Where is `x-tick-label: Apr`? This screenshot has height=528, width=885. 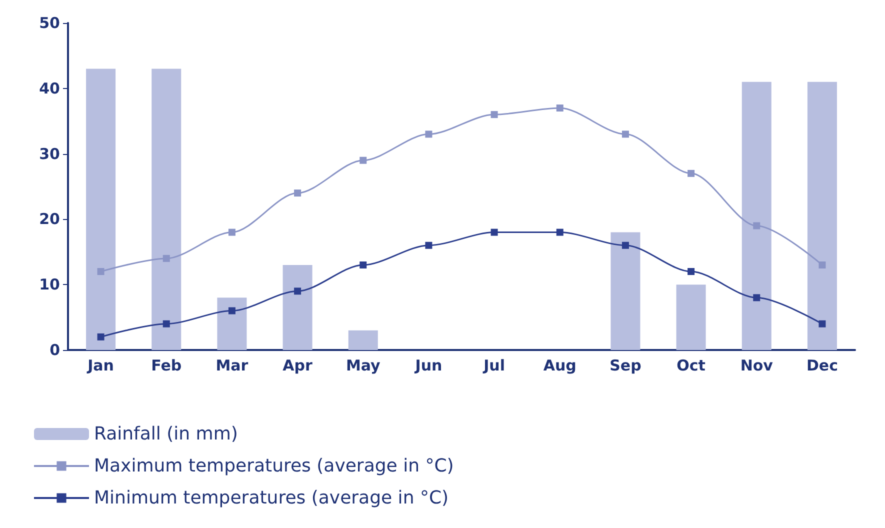 x-tick-label: Apr is located at coordinates (298, 365).